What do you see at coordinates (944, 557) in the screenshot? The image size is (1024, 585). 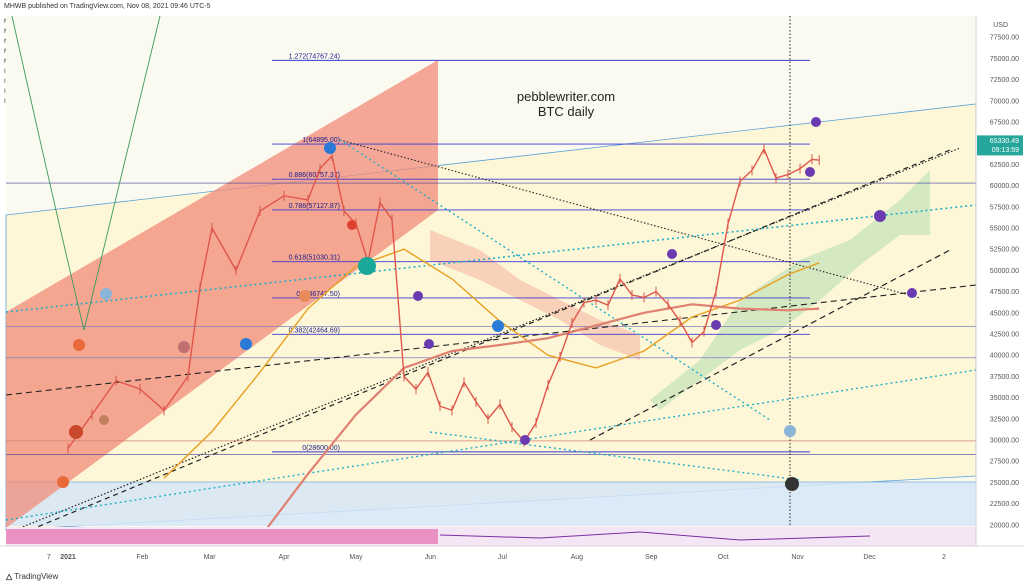 I see `time-axis-tick: 2` at bounding box center [944, 557].